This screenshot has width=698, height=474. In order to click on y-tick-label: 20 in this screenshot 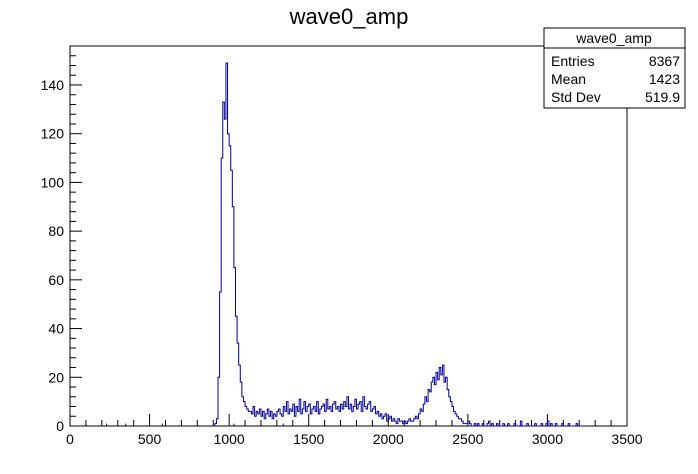, I will do `click(56, 377)`.